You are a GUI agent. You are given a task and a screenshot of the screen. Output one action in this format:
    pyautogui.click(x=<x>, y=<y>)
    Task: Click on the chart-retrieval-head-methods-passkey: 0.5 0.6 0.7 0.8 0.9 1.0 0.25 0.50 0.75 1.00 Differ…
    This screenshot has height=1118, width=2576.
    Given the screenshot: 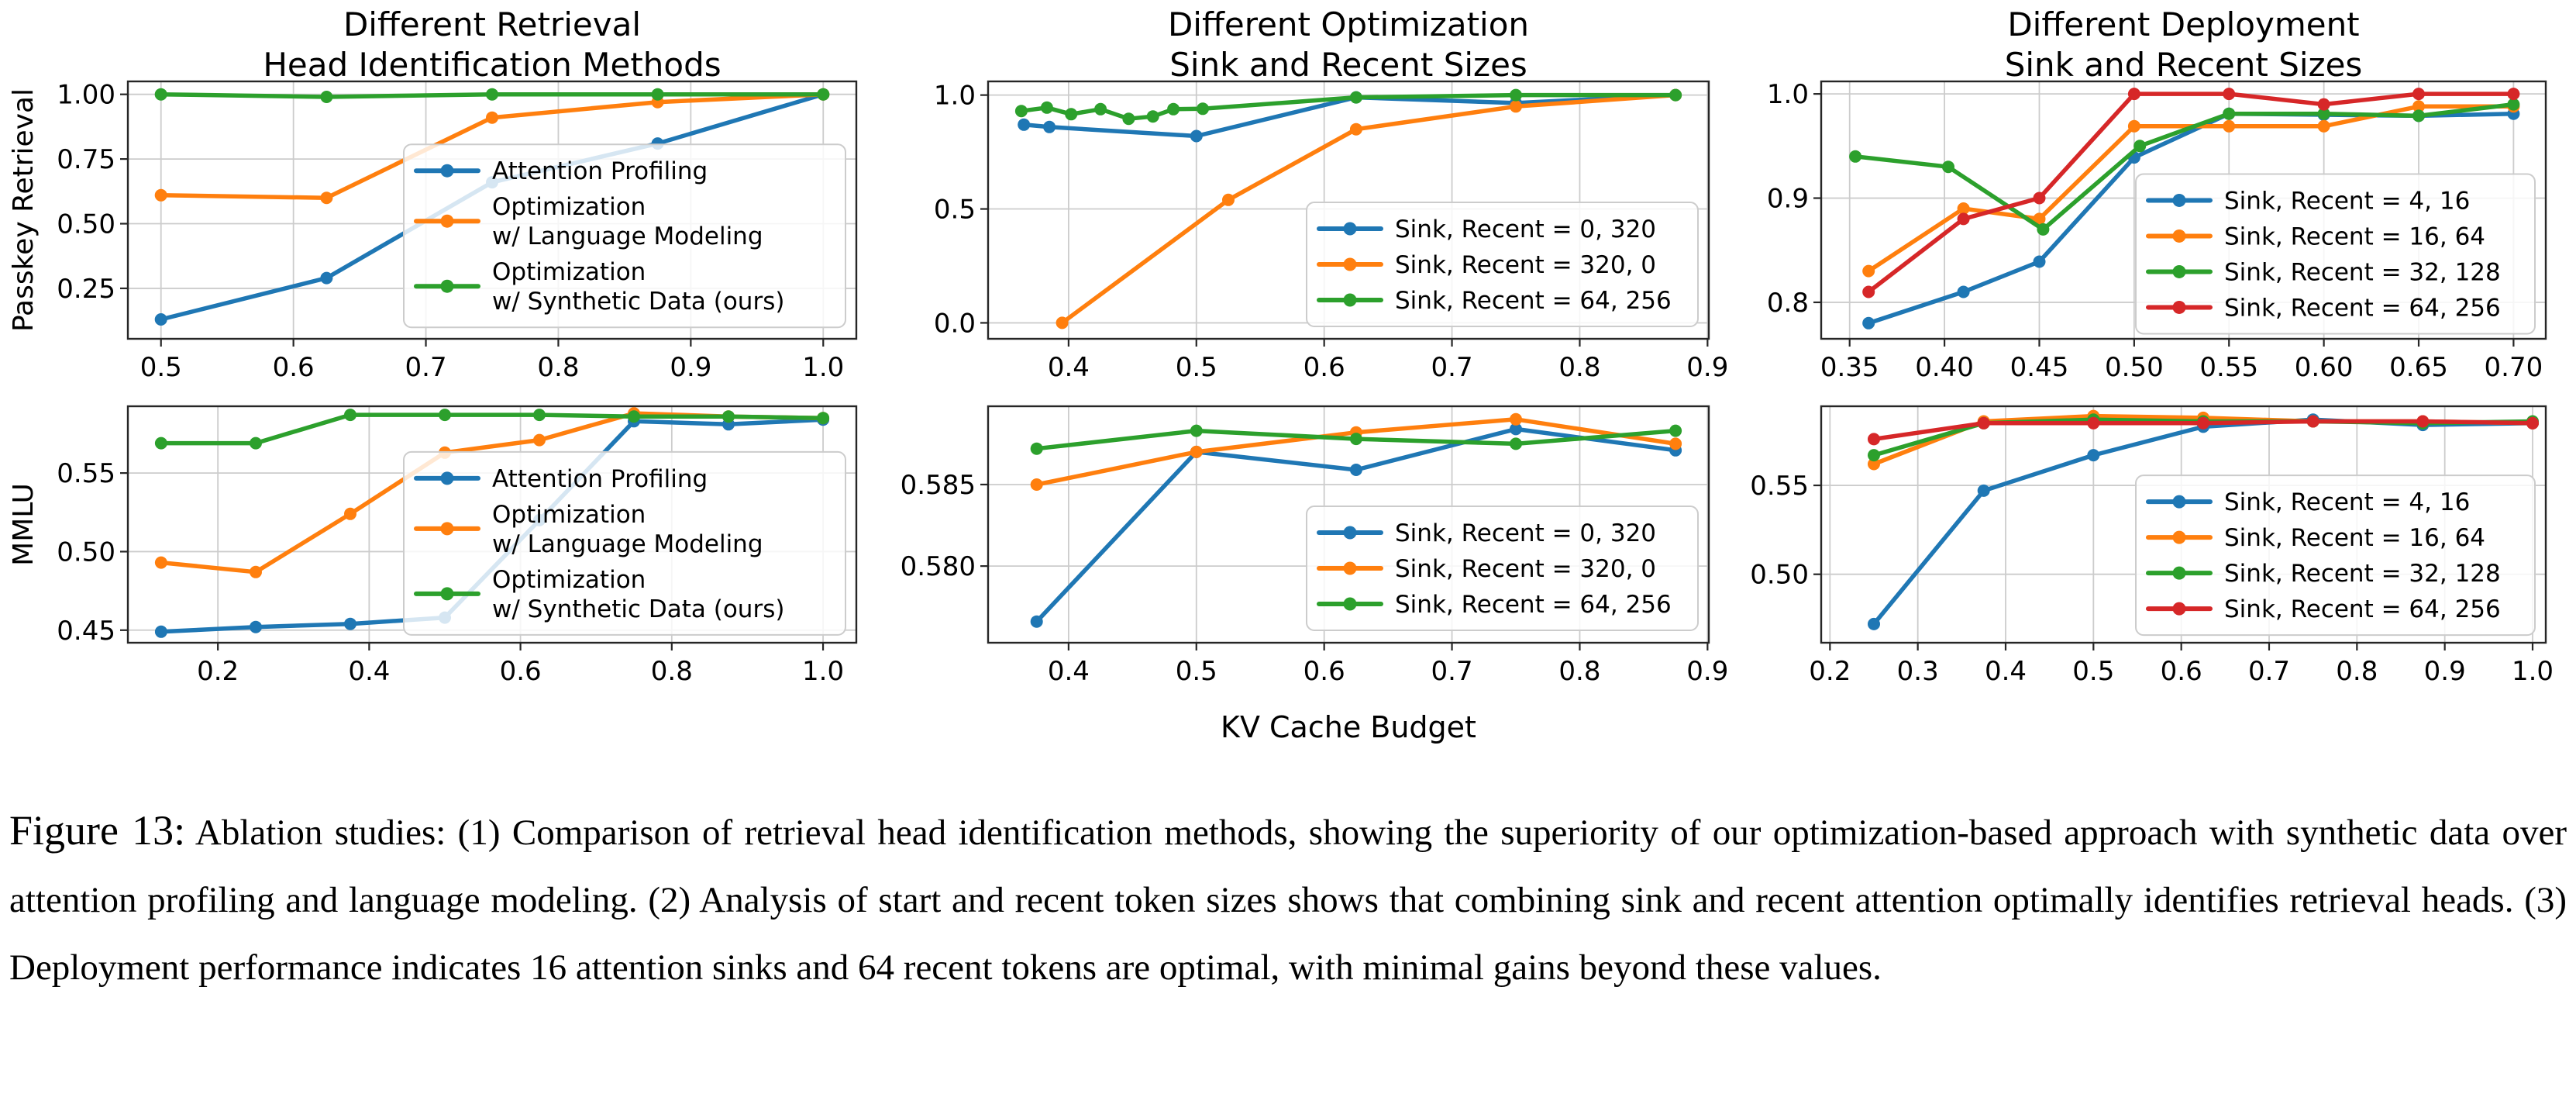 What is the action you would take?
    pyautogui.click(x=443, y=200)
    